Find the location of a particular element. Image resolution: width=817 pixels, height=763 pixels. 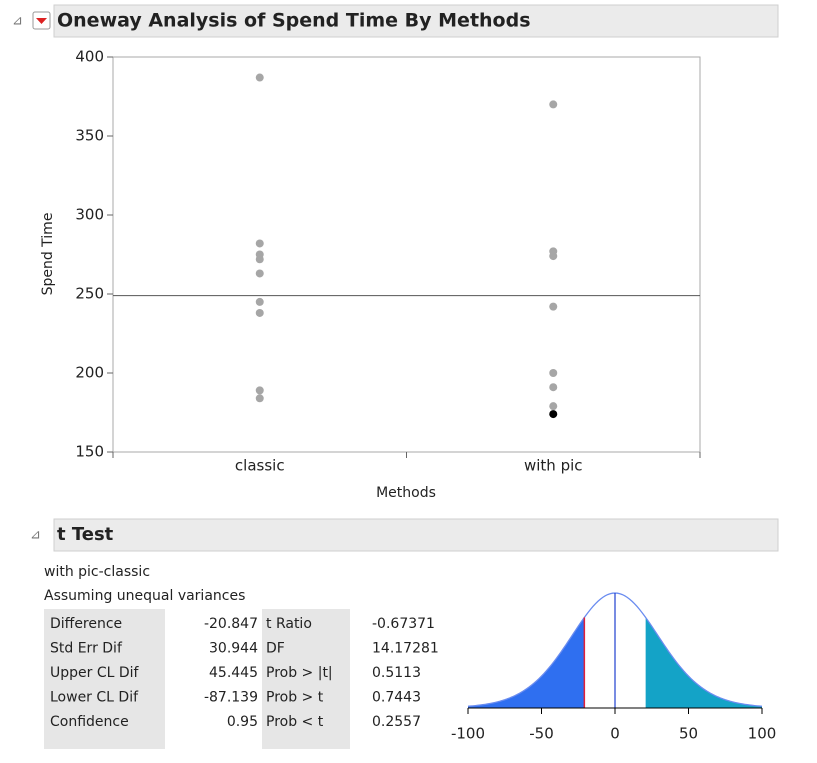

stat-label: Std Err Dif is located at coordinates (86, 649).